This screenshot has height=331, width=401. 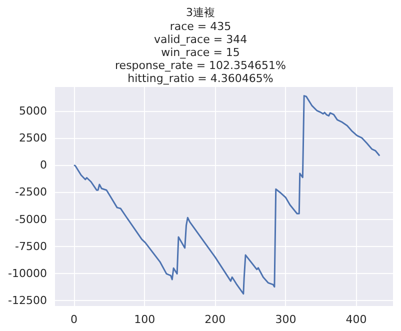 What do you see at coordinates (74, 319) in the screenshot?
I see `x-tick-label: 0` at bounding box center [74, 319].